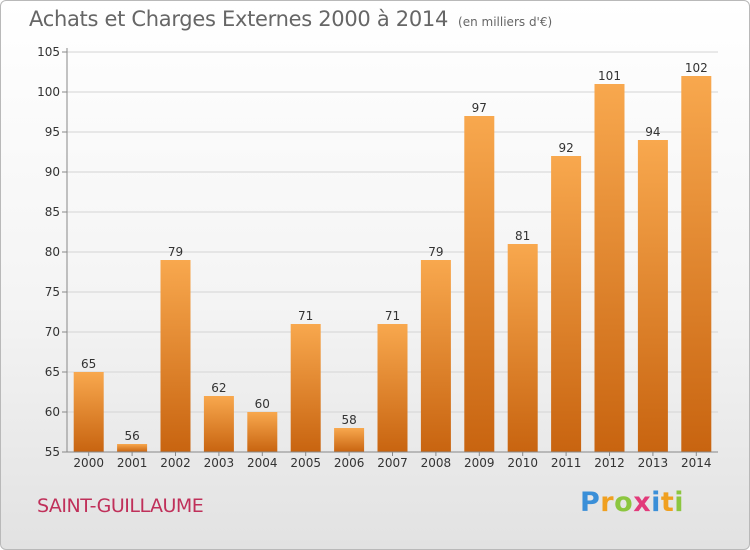 The width and height of the screenshot is (750, 550). Describe the element at coordinates (696, 264) in the screenshot. I see `bar-2014` at that location.